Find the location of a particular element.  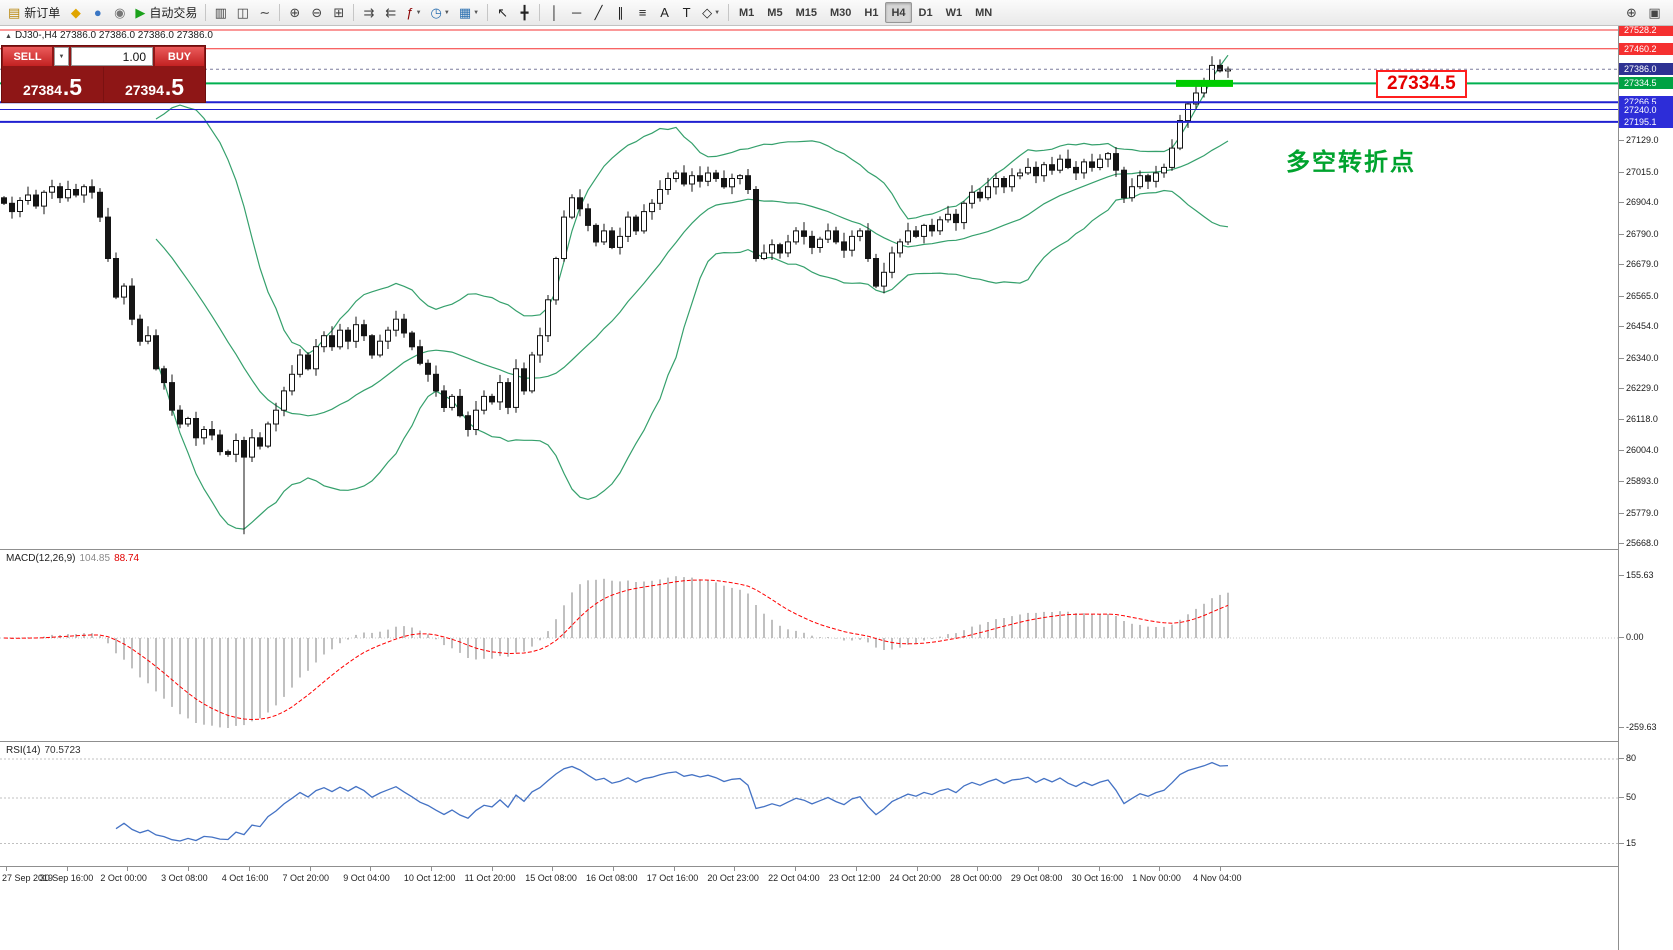

candlestick-chart-button: ◫ is located at coordinates (242, 12).